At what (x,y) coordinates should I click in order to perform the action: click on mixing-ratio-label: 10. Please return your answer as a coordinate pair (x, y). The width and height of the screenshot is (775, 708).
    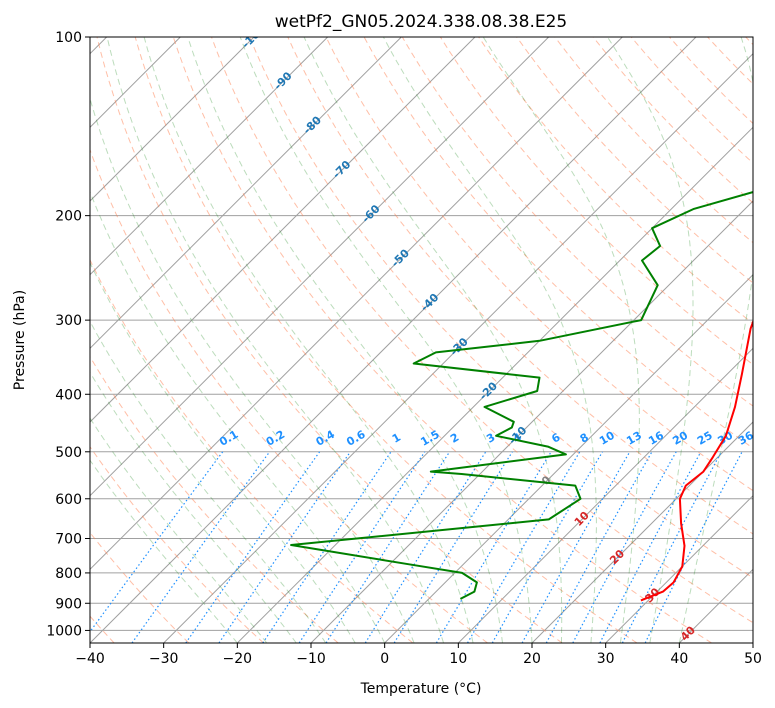
    Looking at the image, I should click on (607, 438).